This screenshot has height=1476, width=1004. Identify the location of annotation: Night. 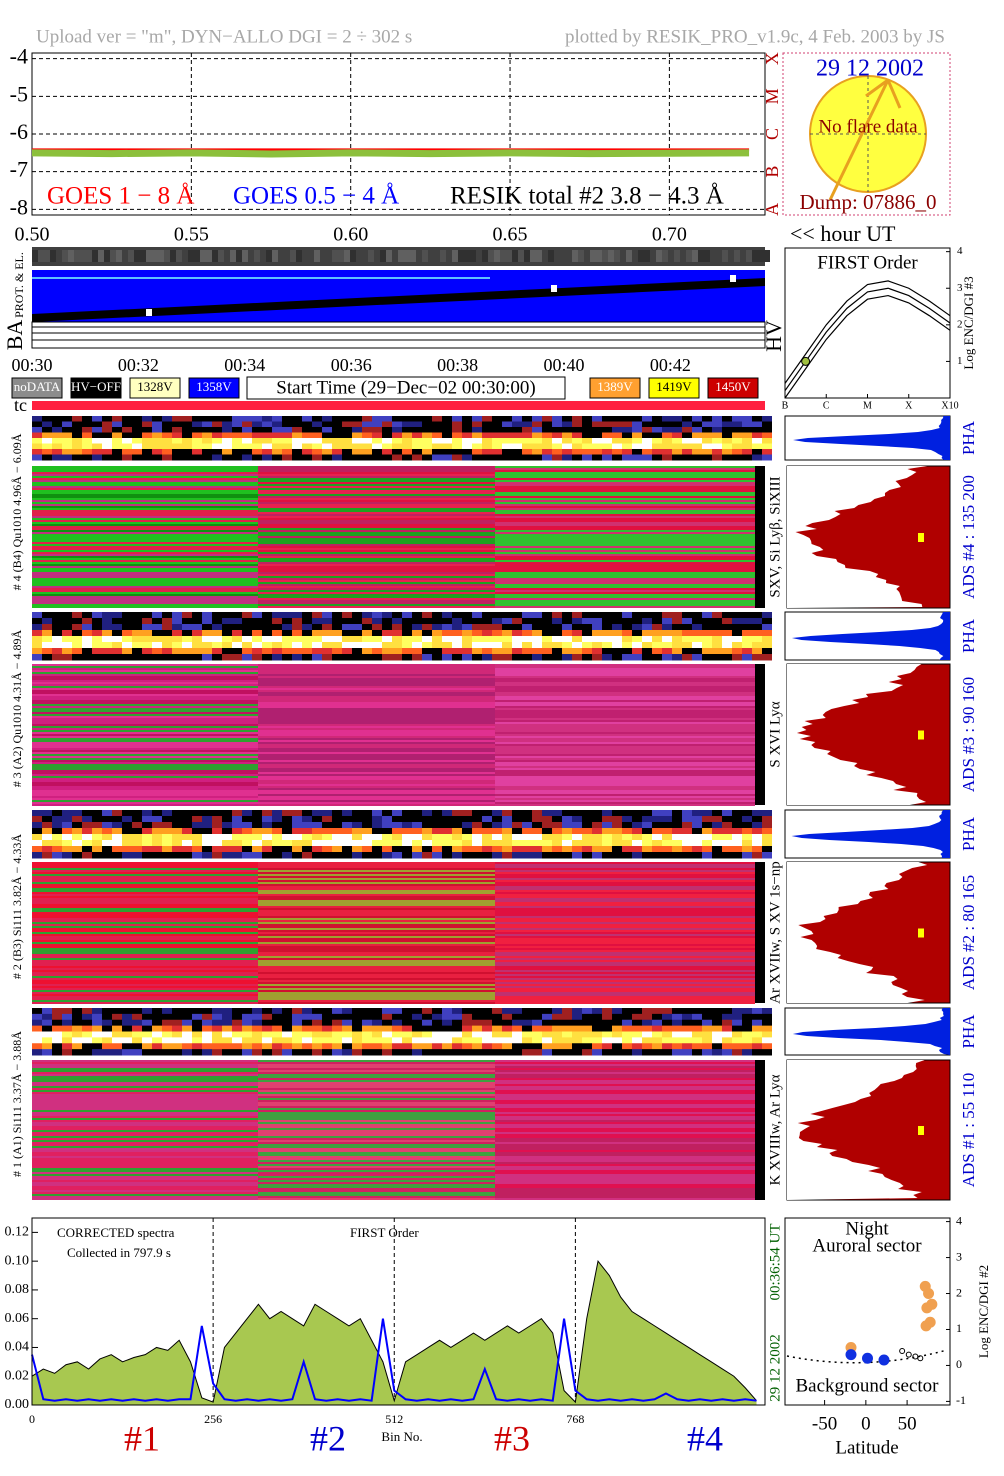
(867, 1228).